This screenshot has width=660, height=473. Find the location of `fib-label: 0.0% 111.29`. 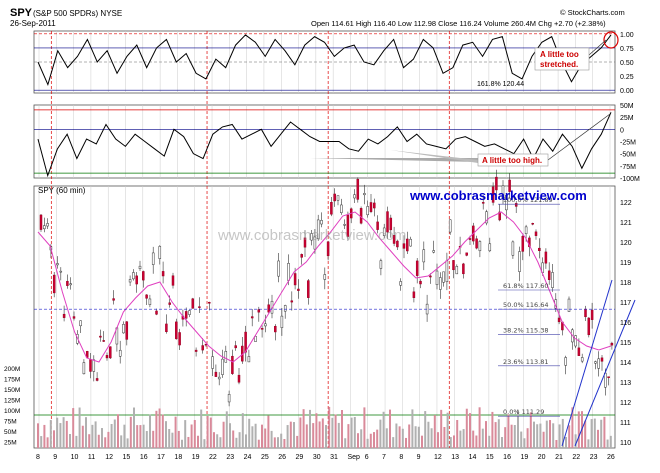

fib-label: 0.0% 111.29 is located at coordinates (523, 412).